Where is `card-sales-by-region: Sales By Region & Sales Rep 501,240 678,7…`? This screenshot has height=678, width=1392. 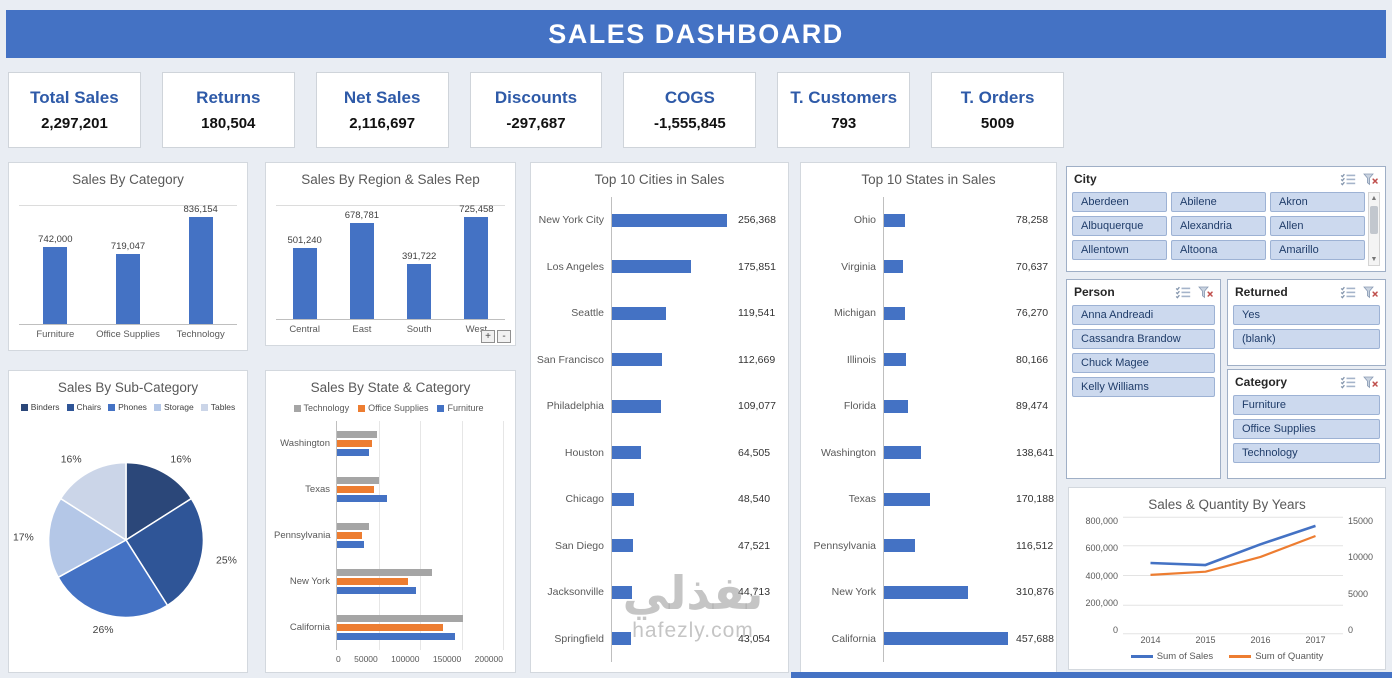 card-sales-by-region: Sales By Region & Sales Rep 501,240 678,7… is located at coordinates (390, 254).